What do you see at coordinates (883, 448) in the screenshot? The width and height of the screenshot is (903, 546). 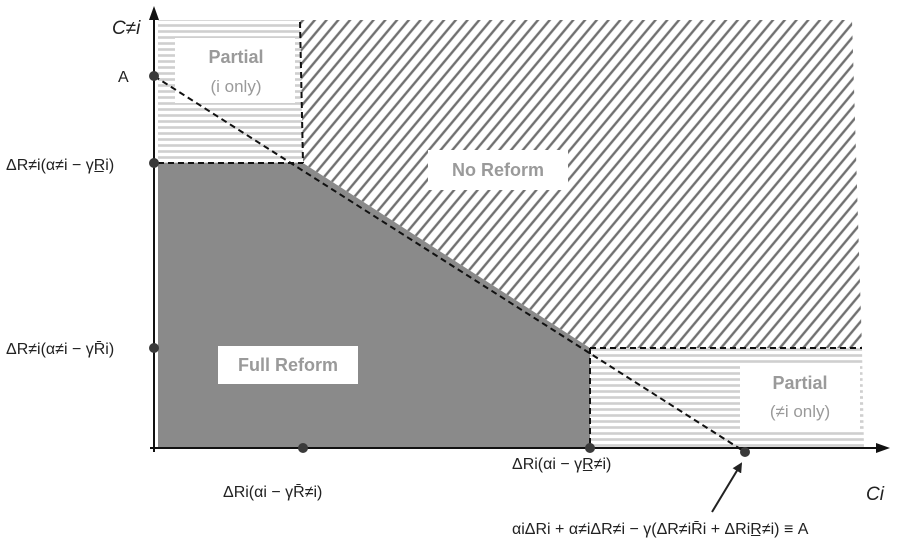 I see `x-axis-arrow` at bounding box center [883, 448].